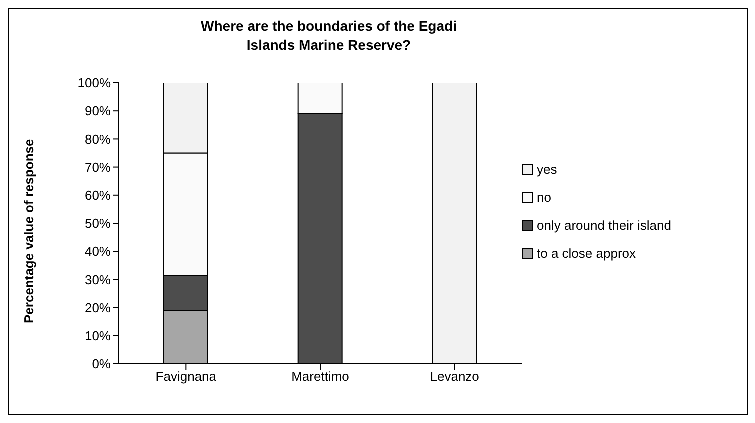  Describe the element at coordinates (98, 139) in the screenshot. I see `y-tick-label: 80%` at that location.